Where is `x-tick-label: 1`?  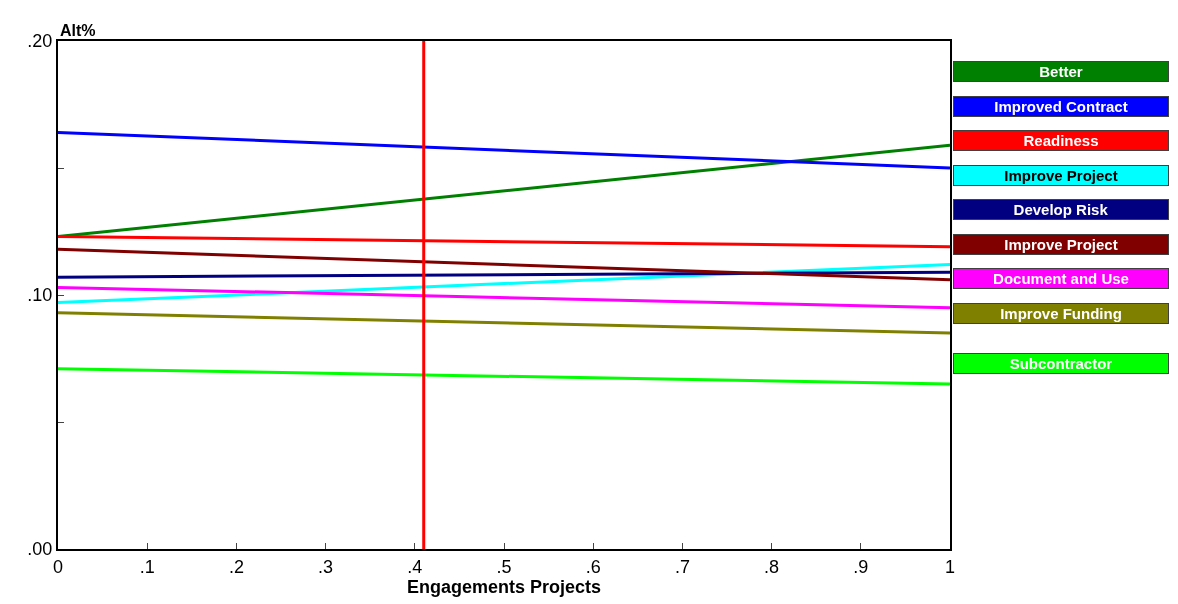
x-tick-label: 1 is located at coordinates (950, 566).